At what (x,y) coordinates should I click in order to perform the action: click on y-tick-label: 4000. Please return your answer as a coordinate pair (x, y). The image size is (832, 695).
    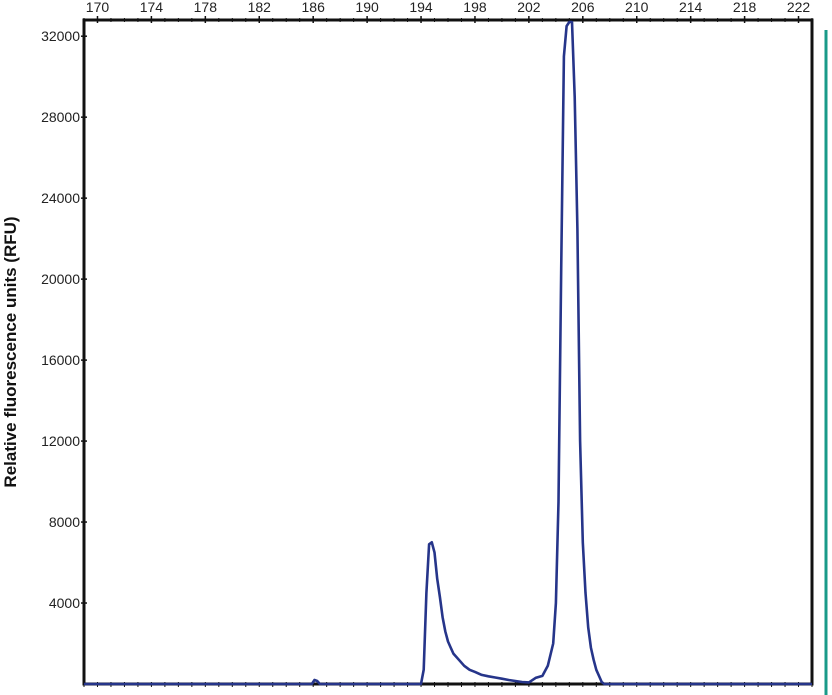
    Looking at the image, I should click on (64, 603).